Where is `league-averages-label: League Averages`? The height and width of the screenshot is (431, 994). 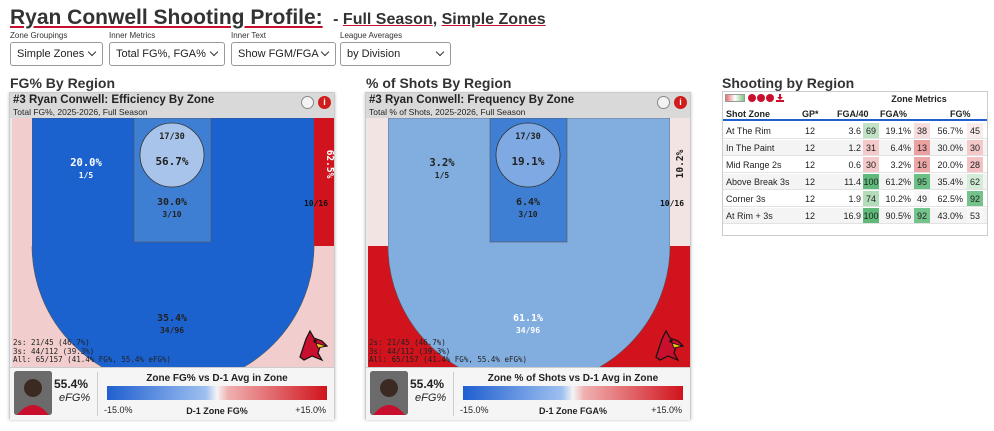 league-averages-label: League Averages is located at coordinates (371, 35).